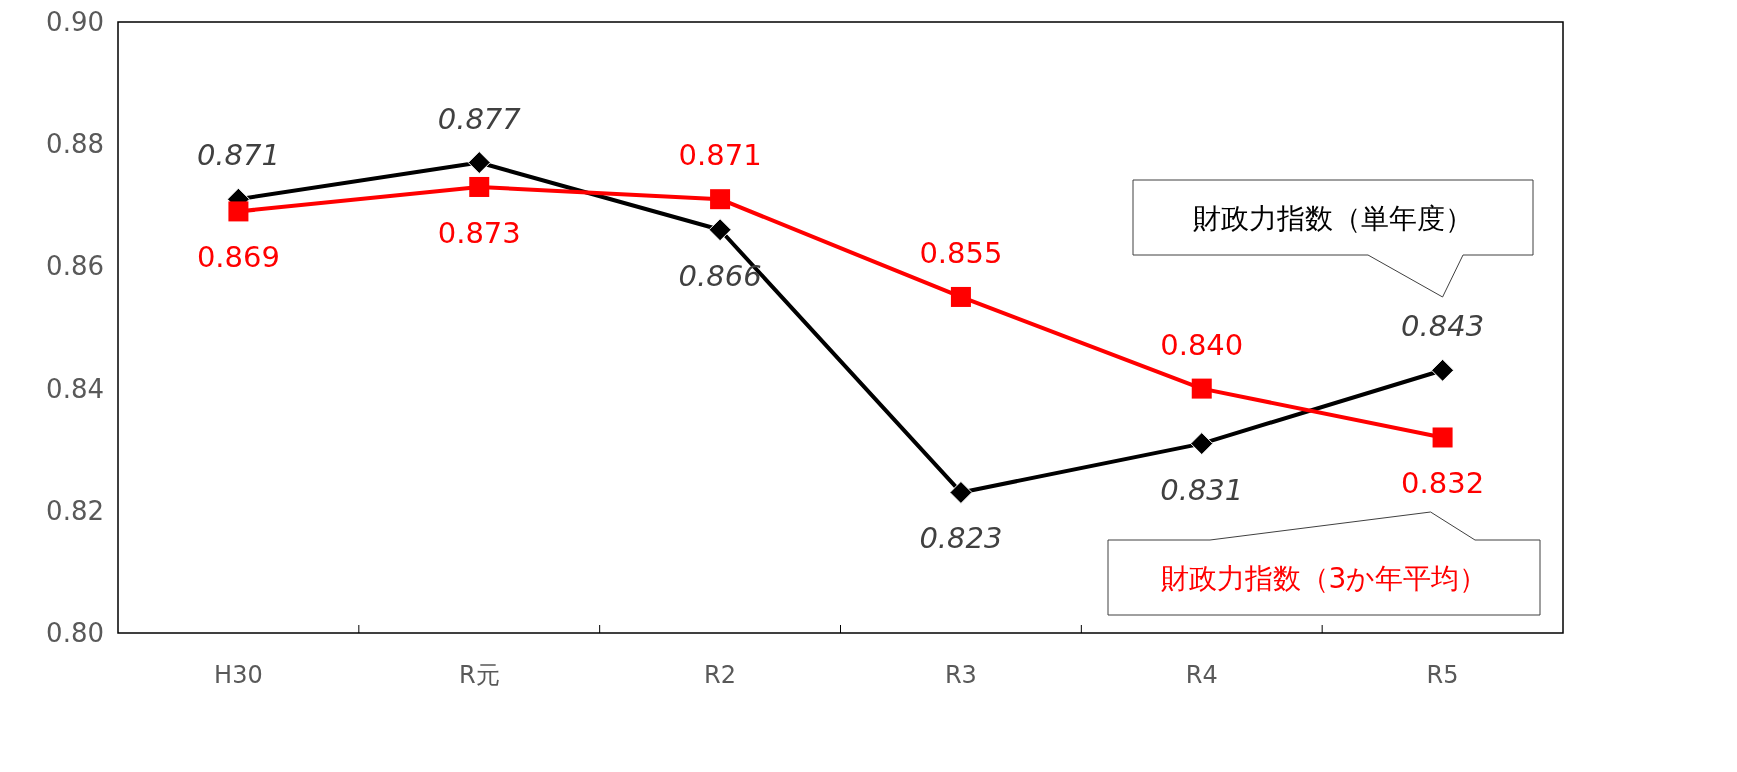 This screenshot has width=1737, height=772. Describe the element at coordinates (720, 275) in the screenshot. I see `data-label: 0.866` at that location.